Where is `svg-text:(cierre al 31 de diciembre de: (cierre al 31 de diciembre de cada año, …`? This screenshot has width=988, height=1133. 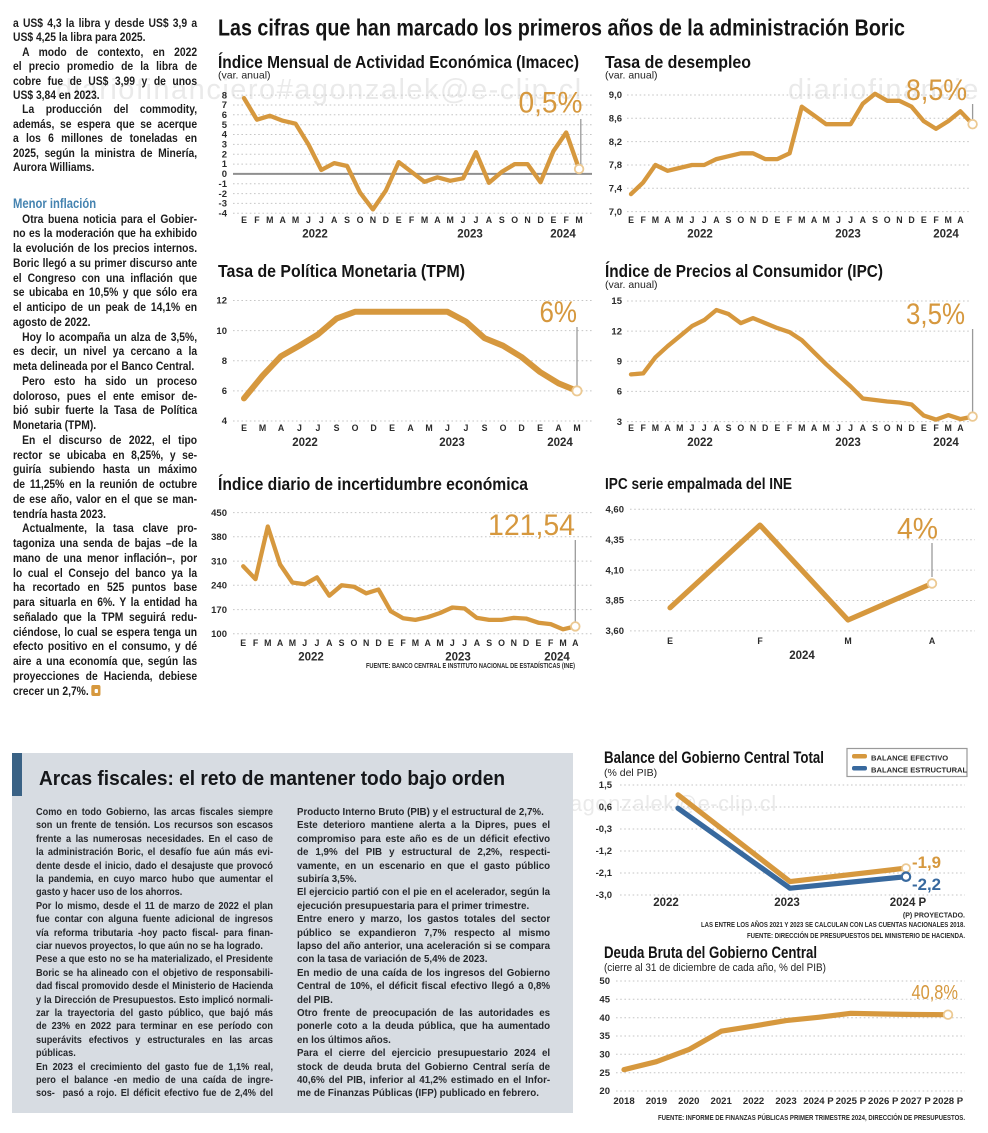
svg-text:(cierre al 31 de diciembre de: (cierre al 31 de diciembre de cada año, … is located at coordinates (715, 968).